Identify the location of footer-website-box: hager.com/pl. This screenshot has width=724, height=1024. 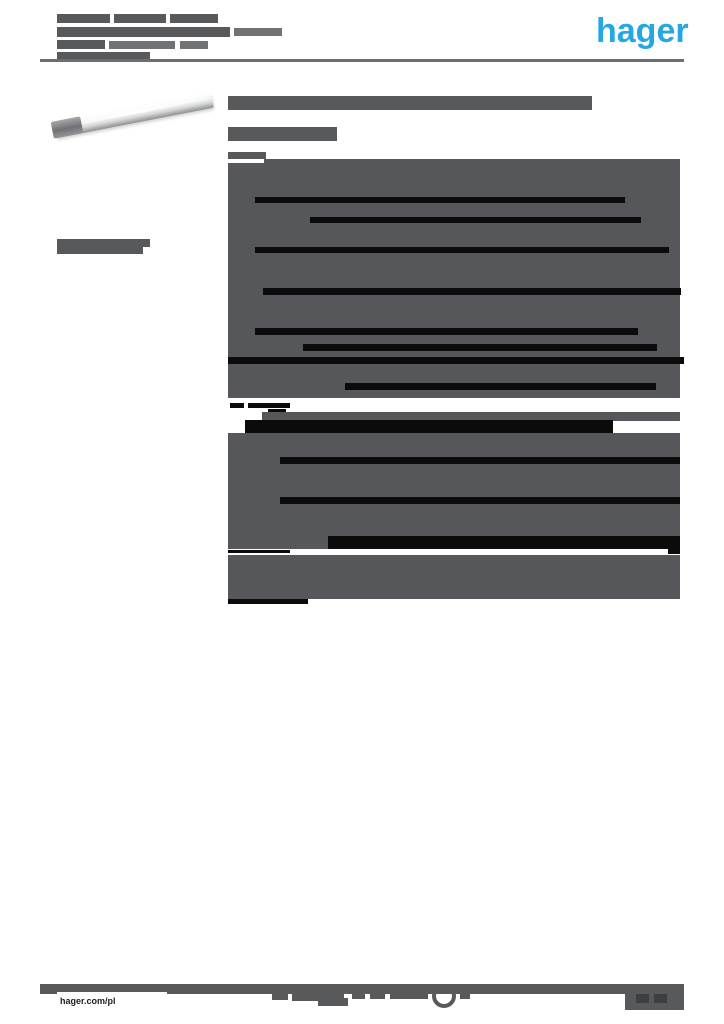
(112, 1001).